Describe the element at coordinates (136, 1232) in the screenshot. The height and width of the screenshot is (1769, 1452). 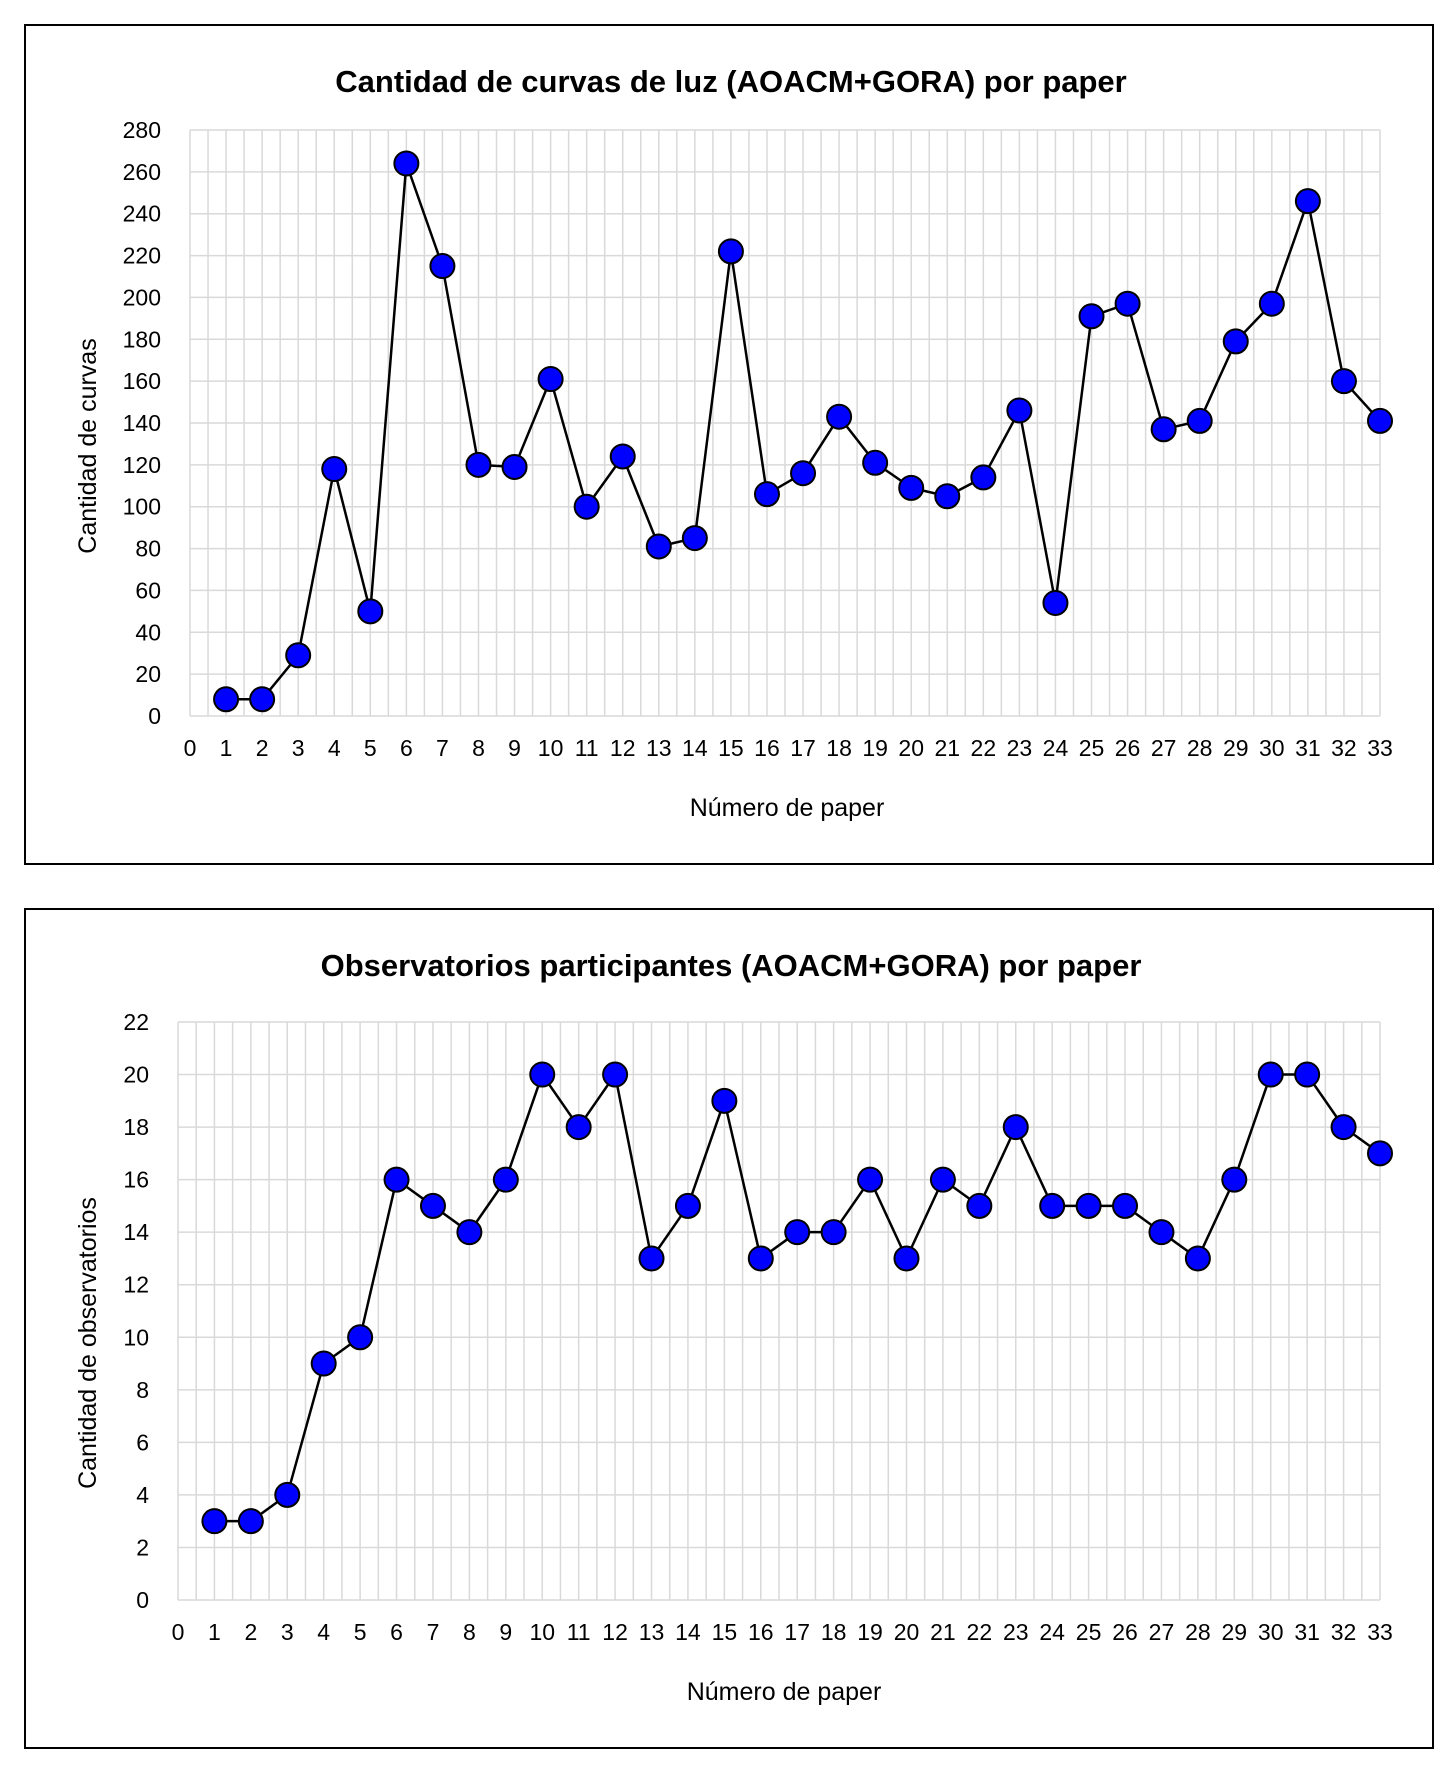
I see `y-tick-label: 14` at that location.